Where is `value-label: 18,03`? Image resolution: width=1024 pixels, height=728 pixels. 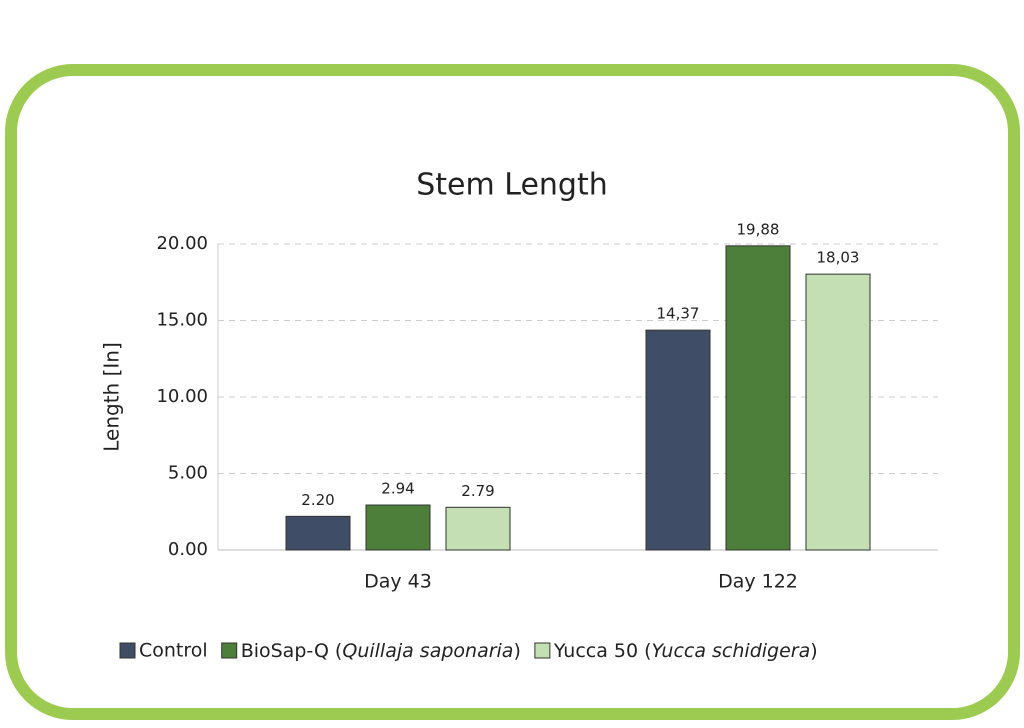 value-label: 18,03 is located at coordinates (838, 258).